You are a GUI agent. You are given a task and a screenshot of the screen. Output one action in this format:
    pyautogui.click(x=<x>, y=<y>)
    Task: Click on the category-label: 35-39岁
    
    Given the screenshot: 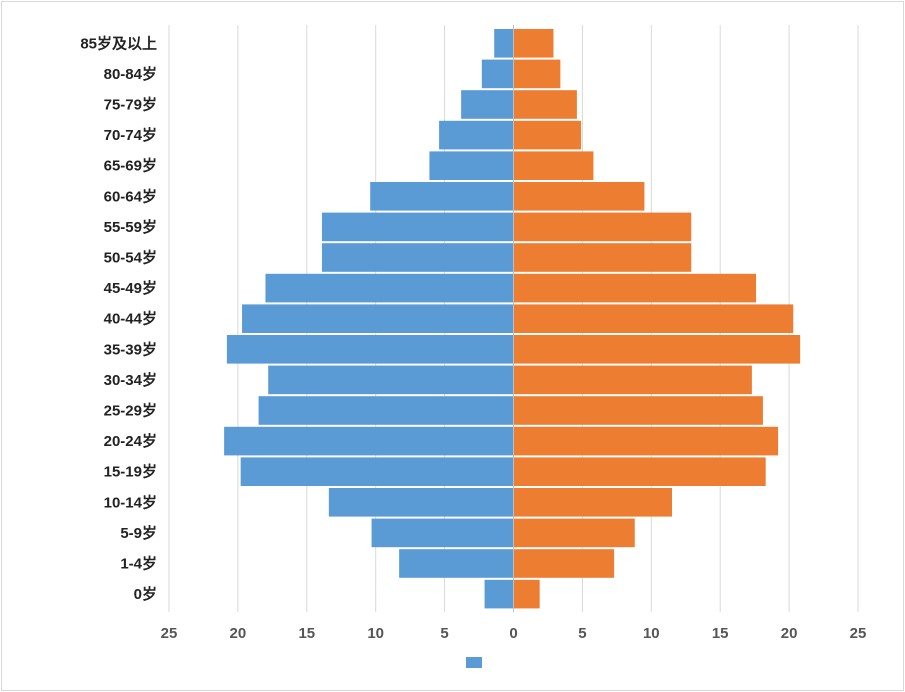 What is the action you would take?
    pyautogui.click(x=130, y=349)
    